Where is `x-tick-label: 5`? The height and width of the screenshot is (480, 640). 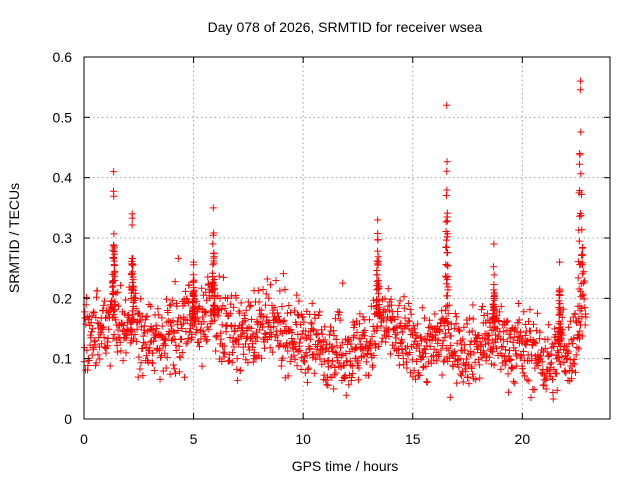 x-tick-label: 5 is located at coordinates (194, 439).